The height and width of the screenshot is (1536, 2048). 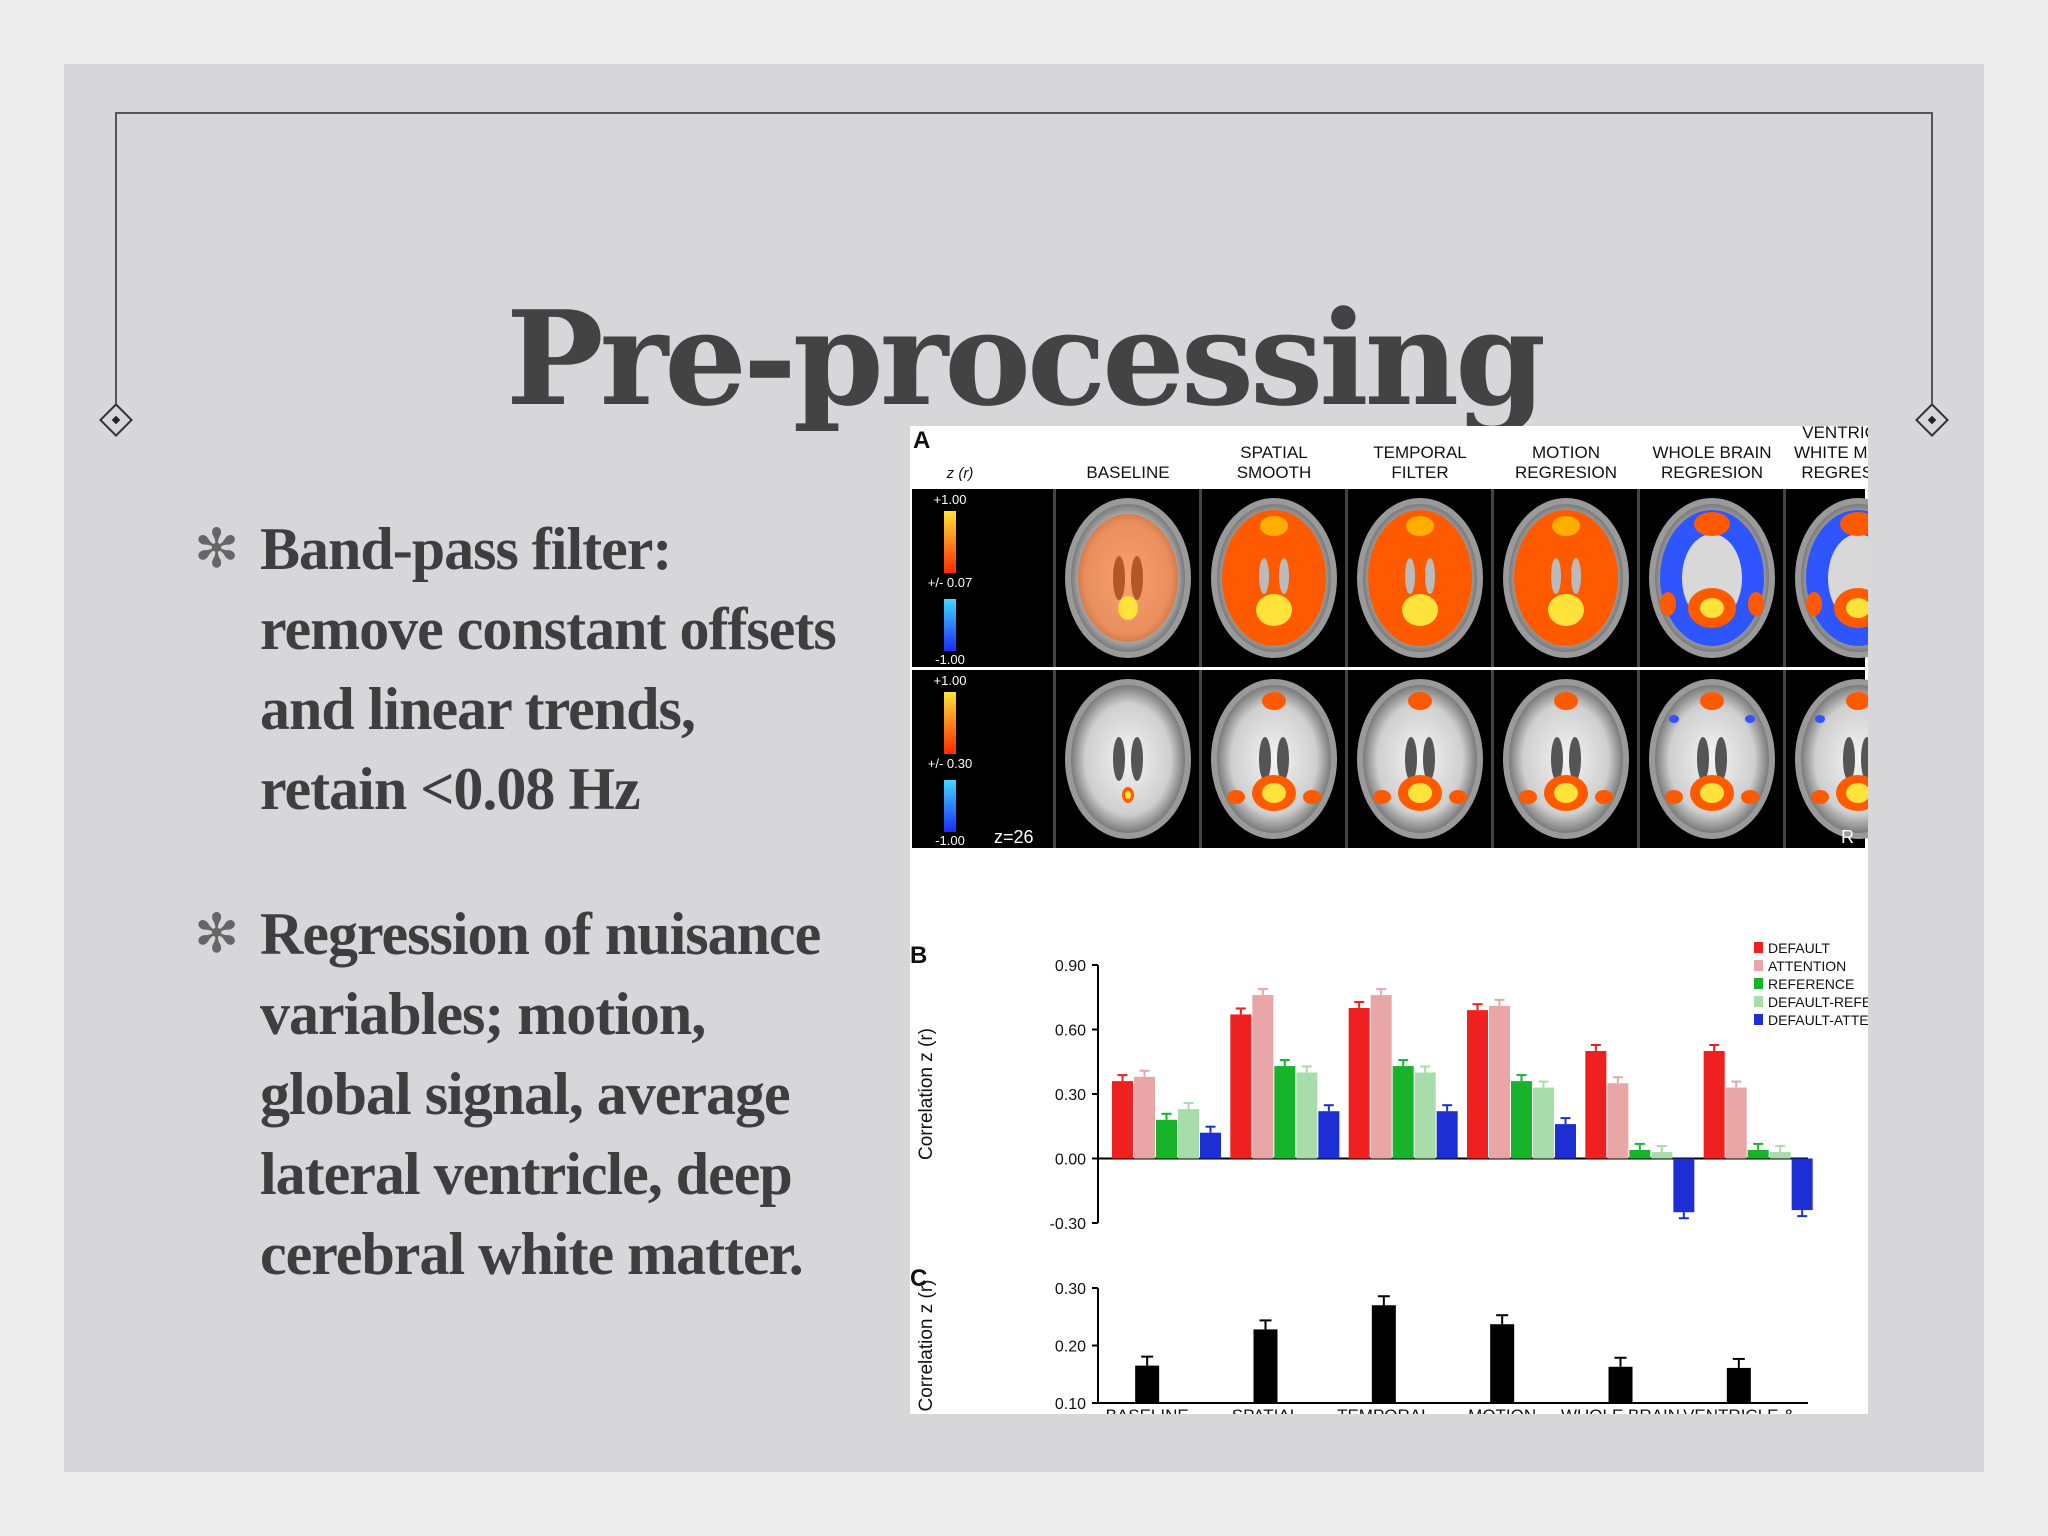 What do you see at coordinates (532, 1254) in the screenshot?
I see `bullet-line: cerebral white matter.` at bounding box center [532, 1254].